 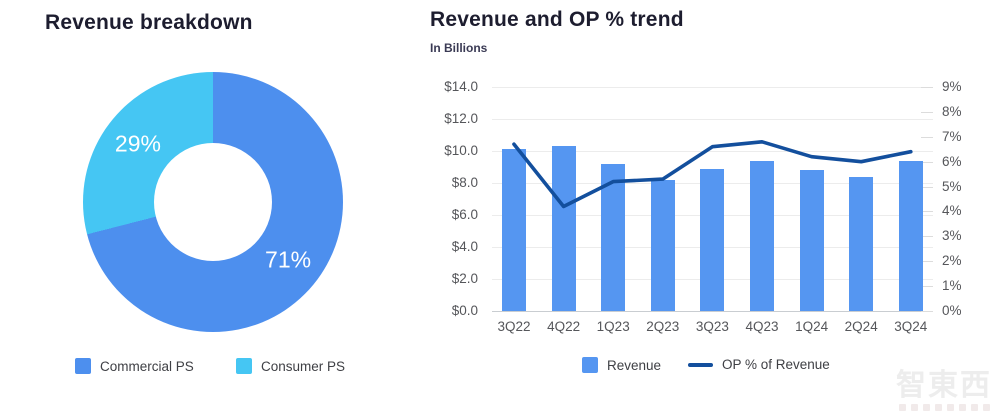 What do you see at coordinates (464, 246) in the screenshot?
I see `left-axis-tick-label: $4.0` at bounding box center [464, 246].